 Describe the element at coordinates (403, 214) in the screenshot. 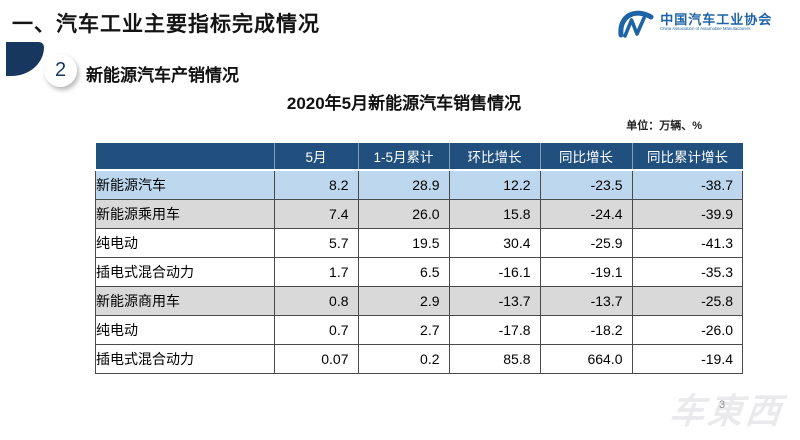

I see `value-cell: 26.0` at that location.